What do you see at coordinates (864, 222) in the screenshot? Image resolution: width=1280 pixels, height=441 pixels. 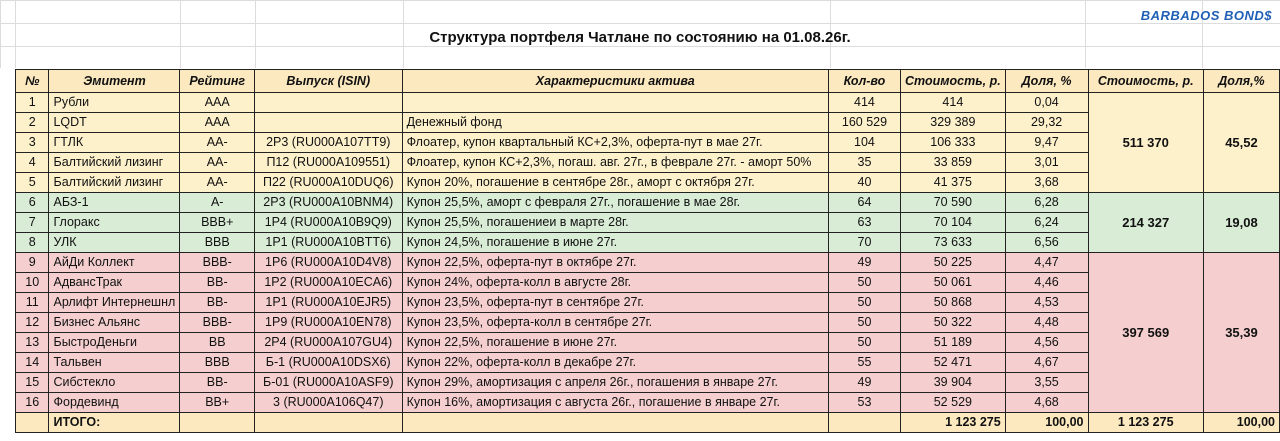 I see `quantity-cell: 63` at bounding box center [864, 222].